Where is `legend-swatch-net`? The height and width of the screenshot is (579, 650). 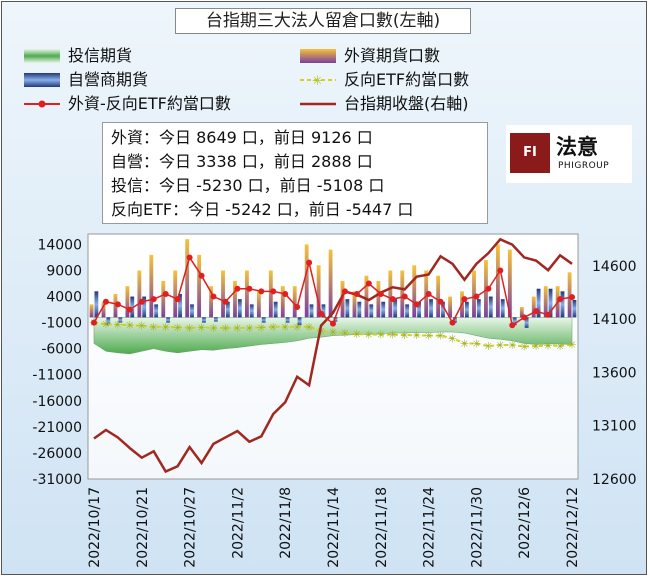
legend-swatch-net is located at coordinates (42, 104).